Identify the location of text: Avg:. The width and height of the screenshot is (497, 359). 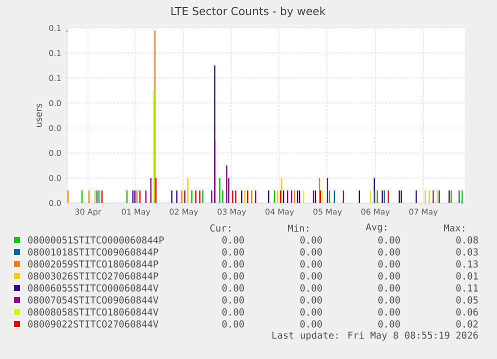
(376, 228).